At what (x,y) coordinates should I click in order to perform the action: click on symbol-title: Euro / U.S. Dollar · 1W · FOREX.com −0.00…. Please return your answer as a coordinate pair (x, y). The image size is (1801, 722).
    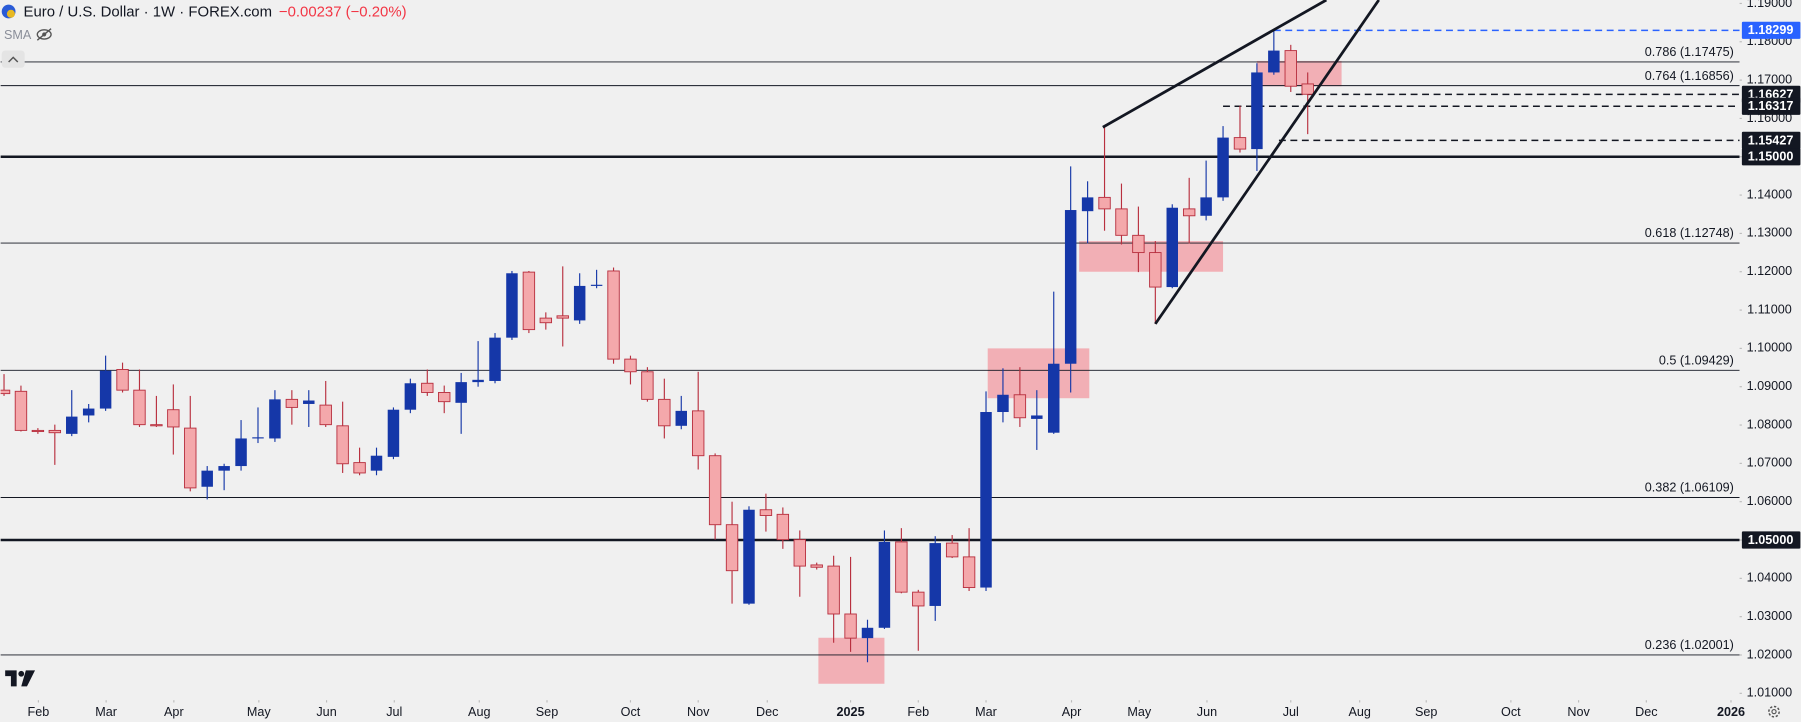
    Looking at the image, I should click on (215, 12).